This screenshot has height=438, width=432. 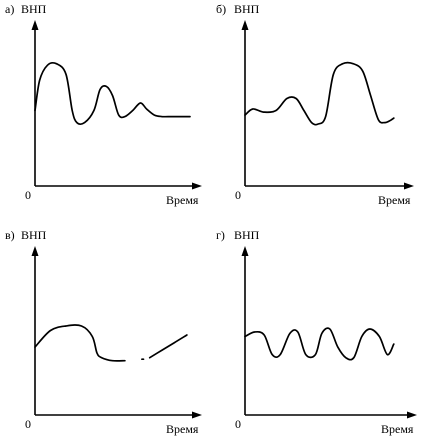 What do you see at coordinates (221, 9) in the screenshot?
I see `panel-label: б)` at bounding box center [221, 9].